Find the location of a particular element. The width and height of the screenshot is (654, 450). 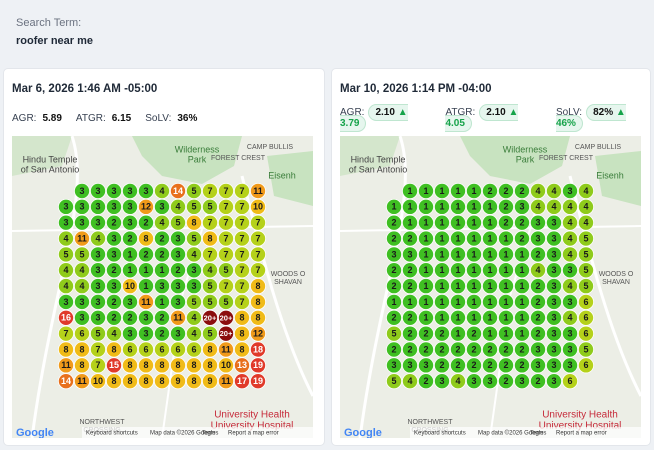

map-footer: Report a map error is located at coordinates (581, 434).